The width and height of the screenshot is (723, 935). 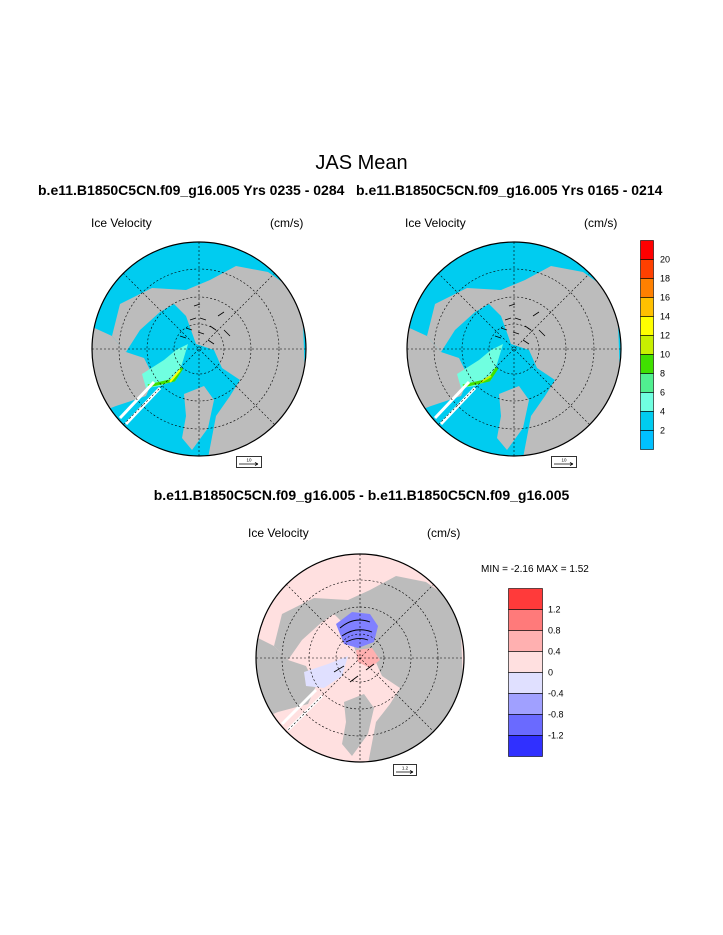 I want to click on colorbar-label: -0.4, so click(x=556, y=694).